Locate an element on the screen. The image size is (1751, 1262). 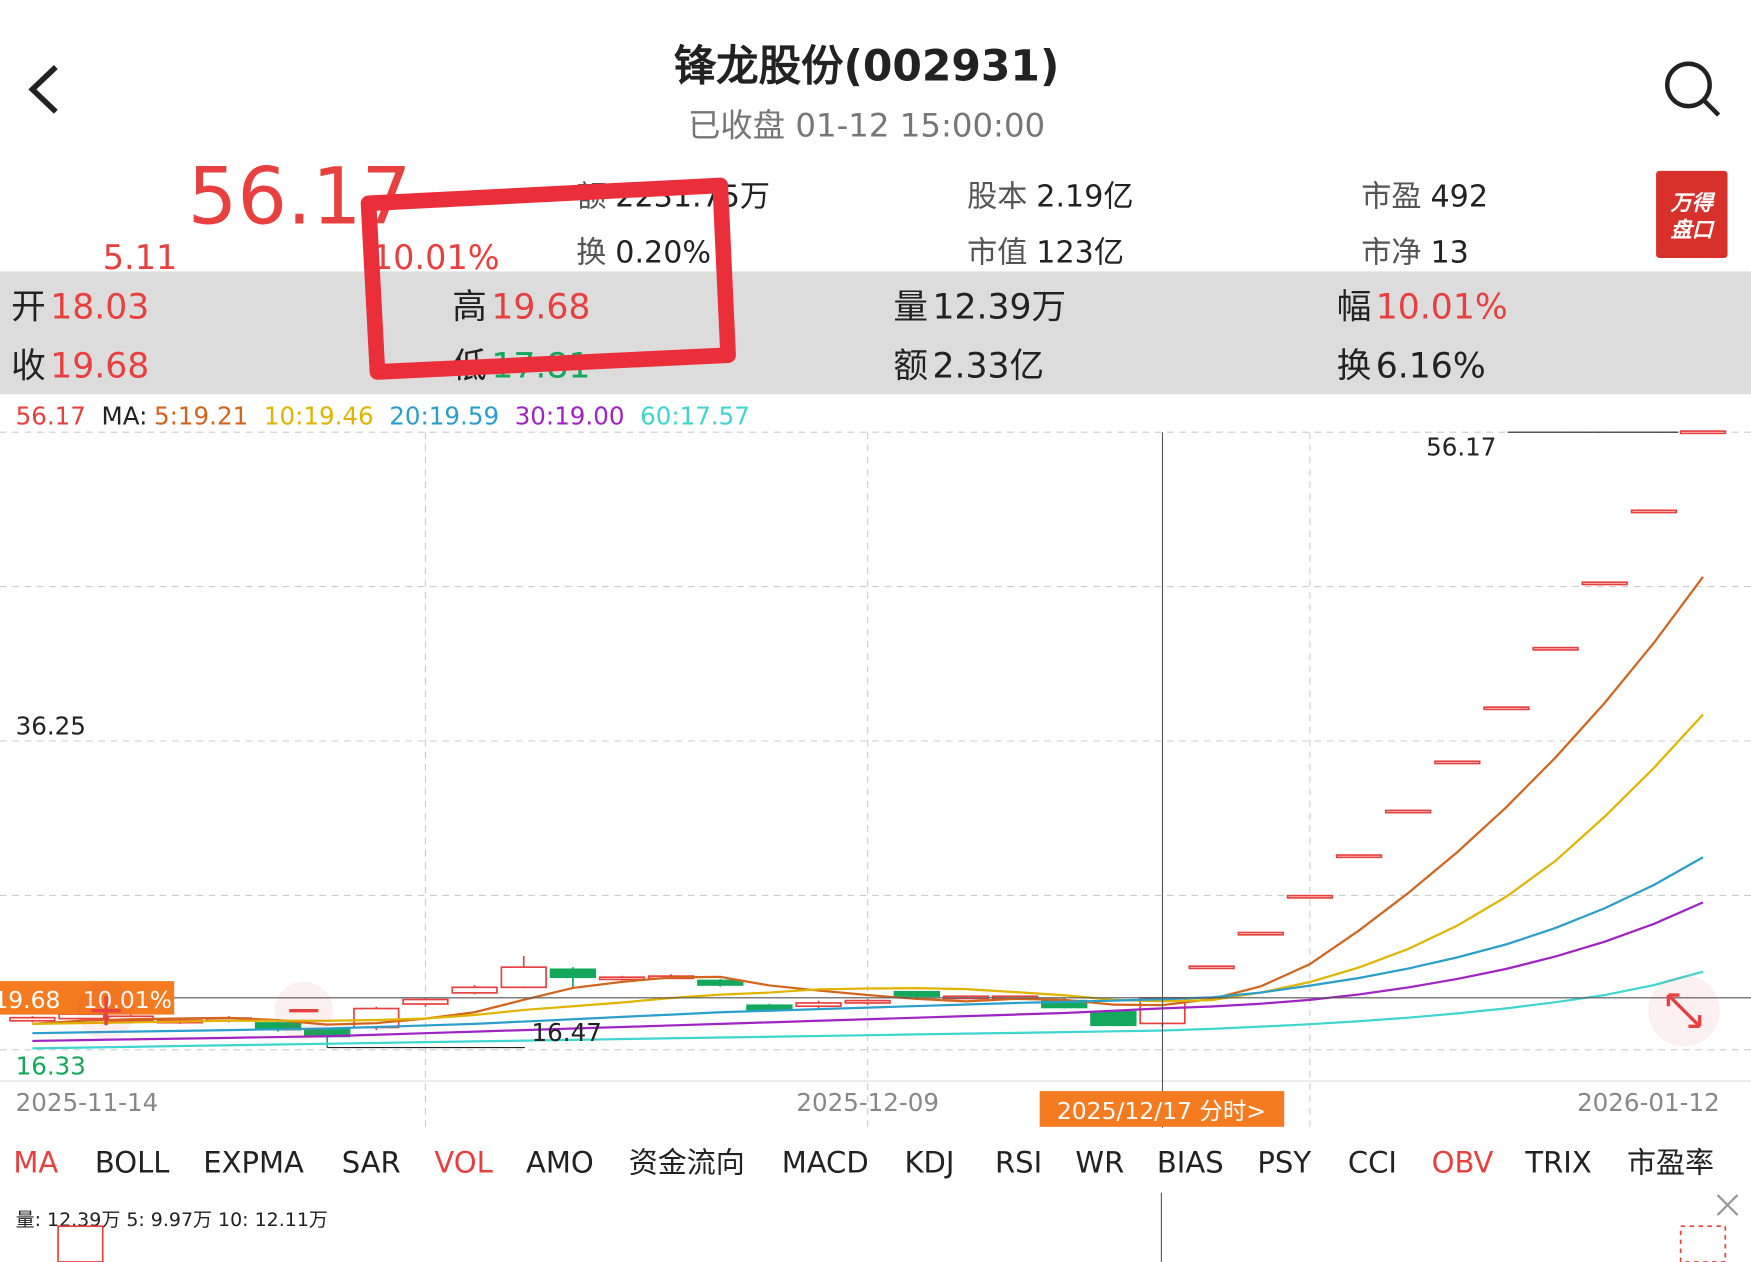
legend-entry: 20:19.59 is located at coordinates (444, 415).